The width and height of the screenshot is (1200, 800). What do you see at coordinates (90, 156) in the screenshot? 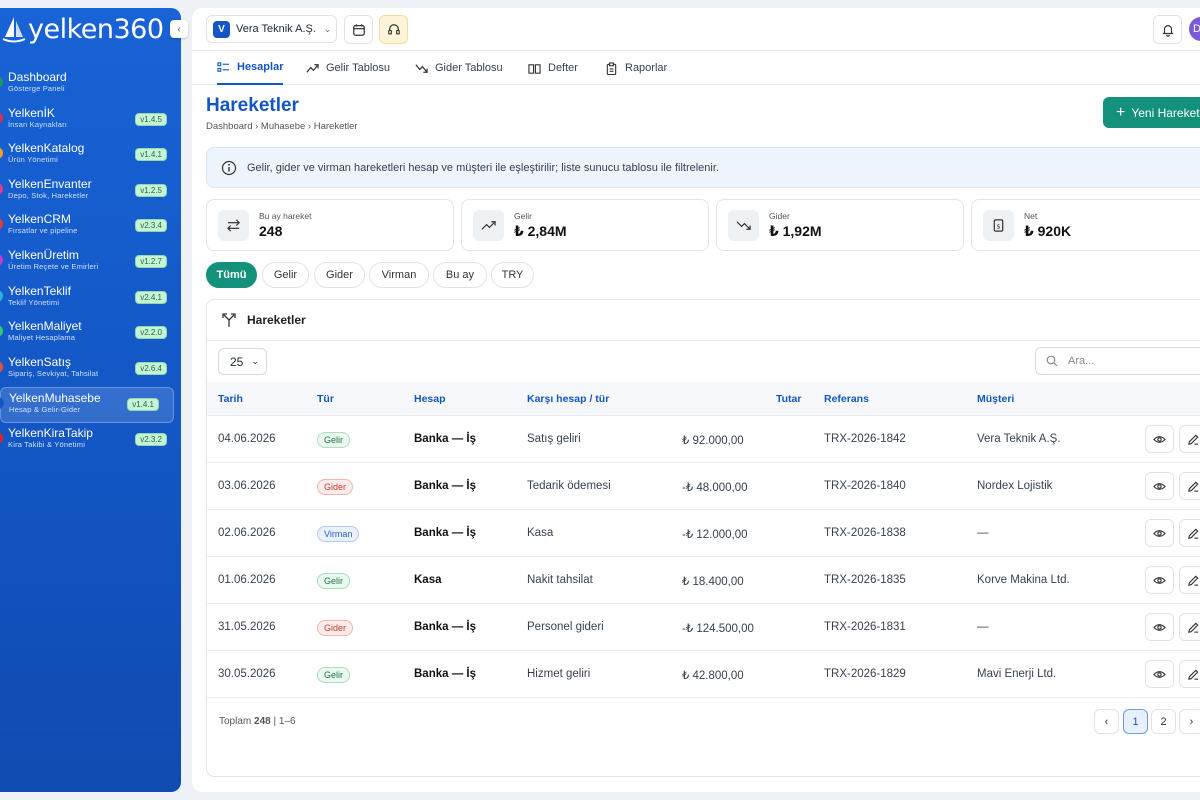
I see `sidebar-item: YelkenKatalog Ürün Yönetimi v1.4.1` at bounding box center [90, 156].